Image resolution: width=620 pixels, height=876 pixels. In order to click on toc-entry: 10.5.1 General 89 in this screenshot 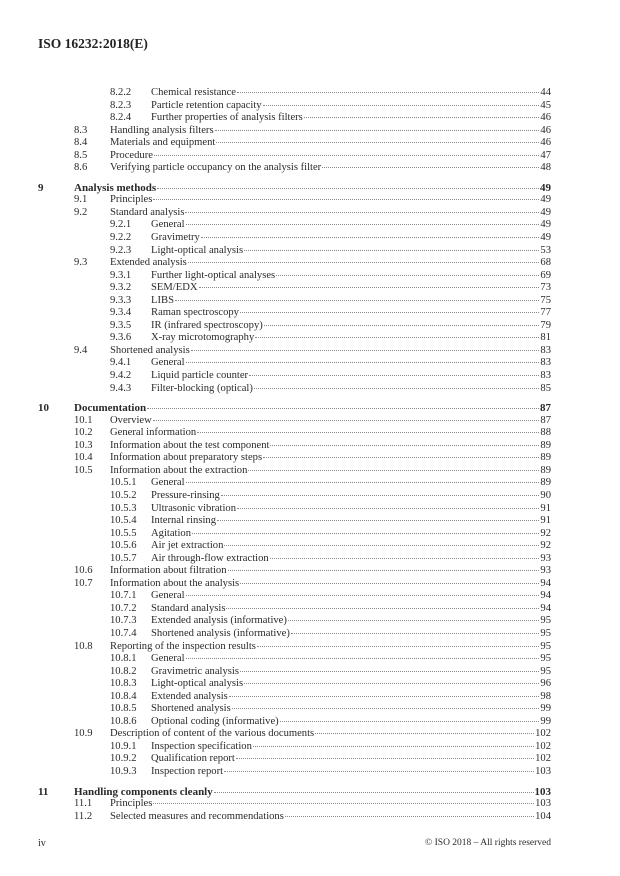, I will do `click(294, 483)`.